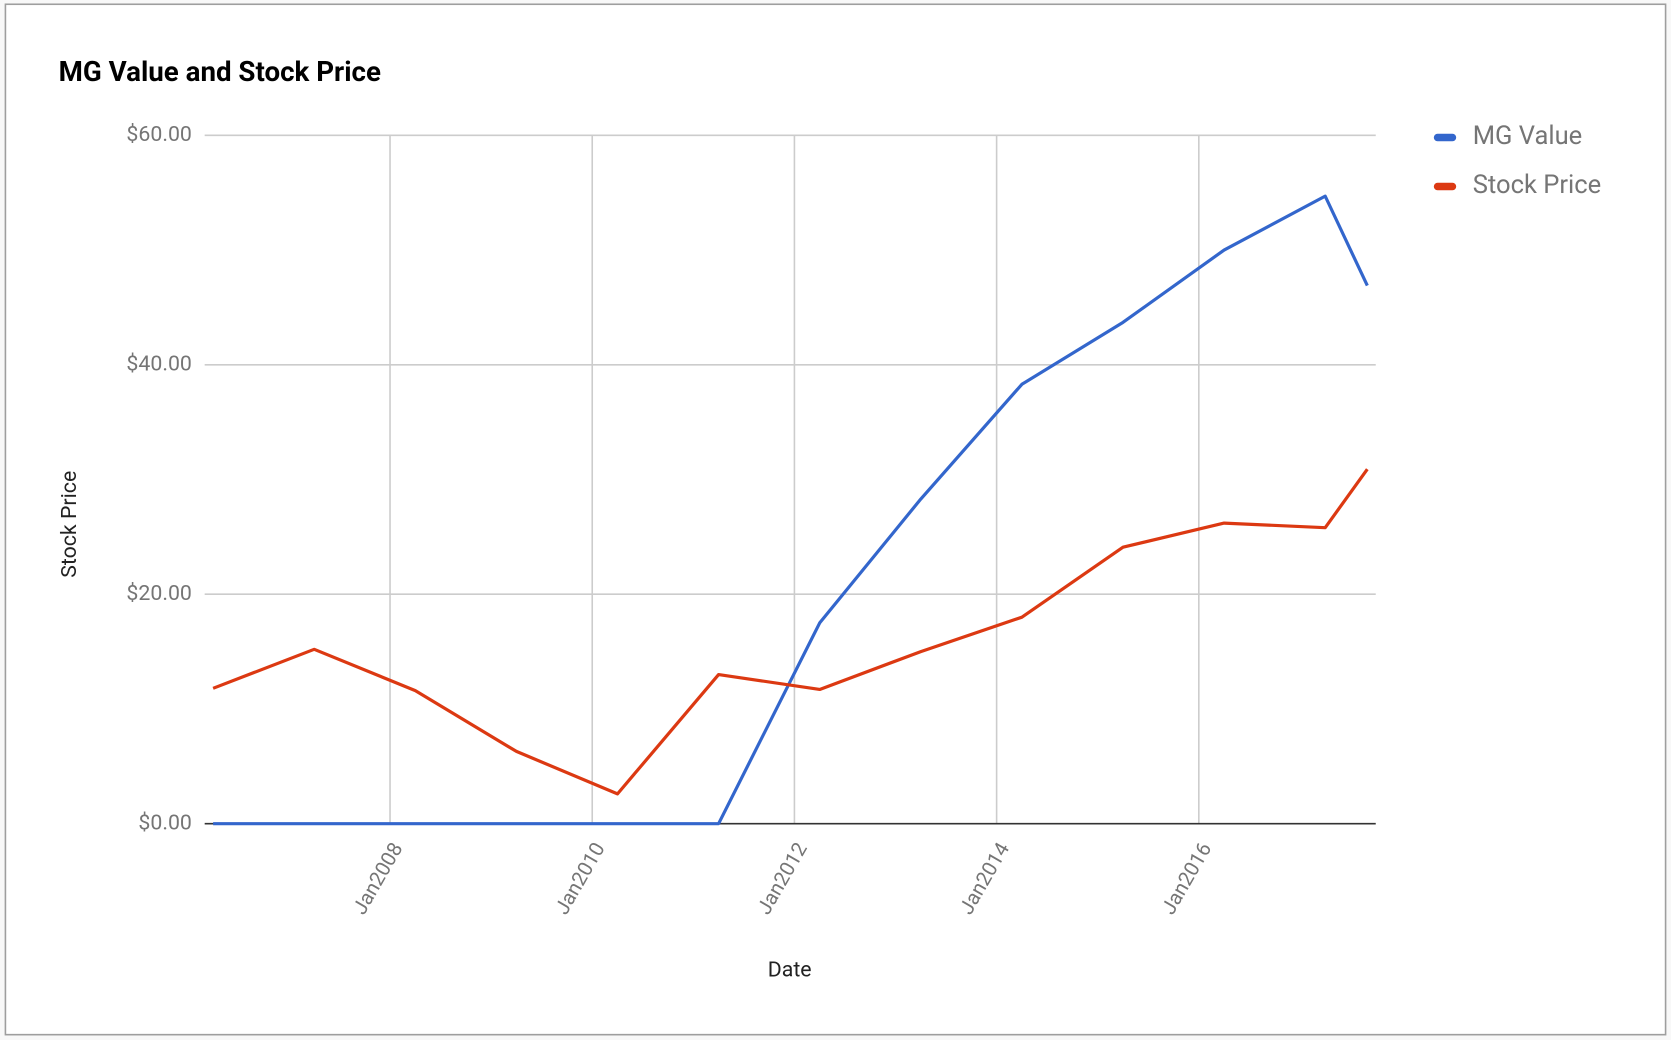  I want to click on legend-label: Stock Price, so click(1537, 185).